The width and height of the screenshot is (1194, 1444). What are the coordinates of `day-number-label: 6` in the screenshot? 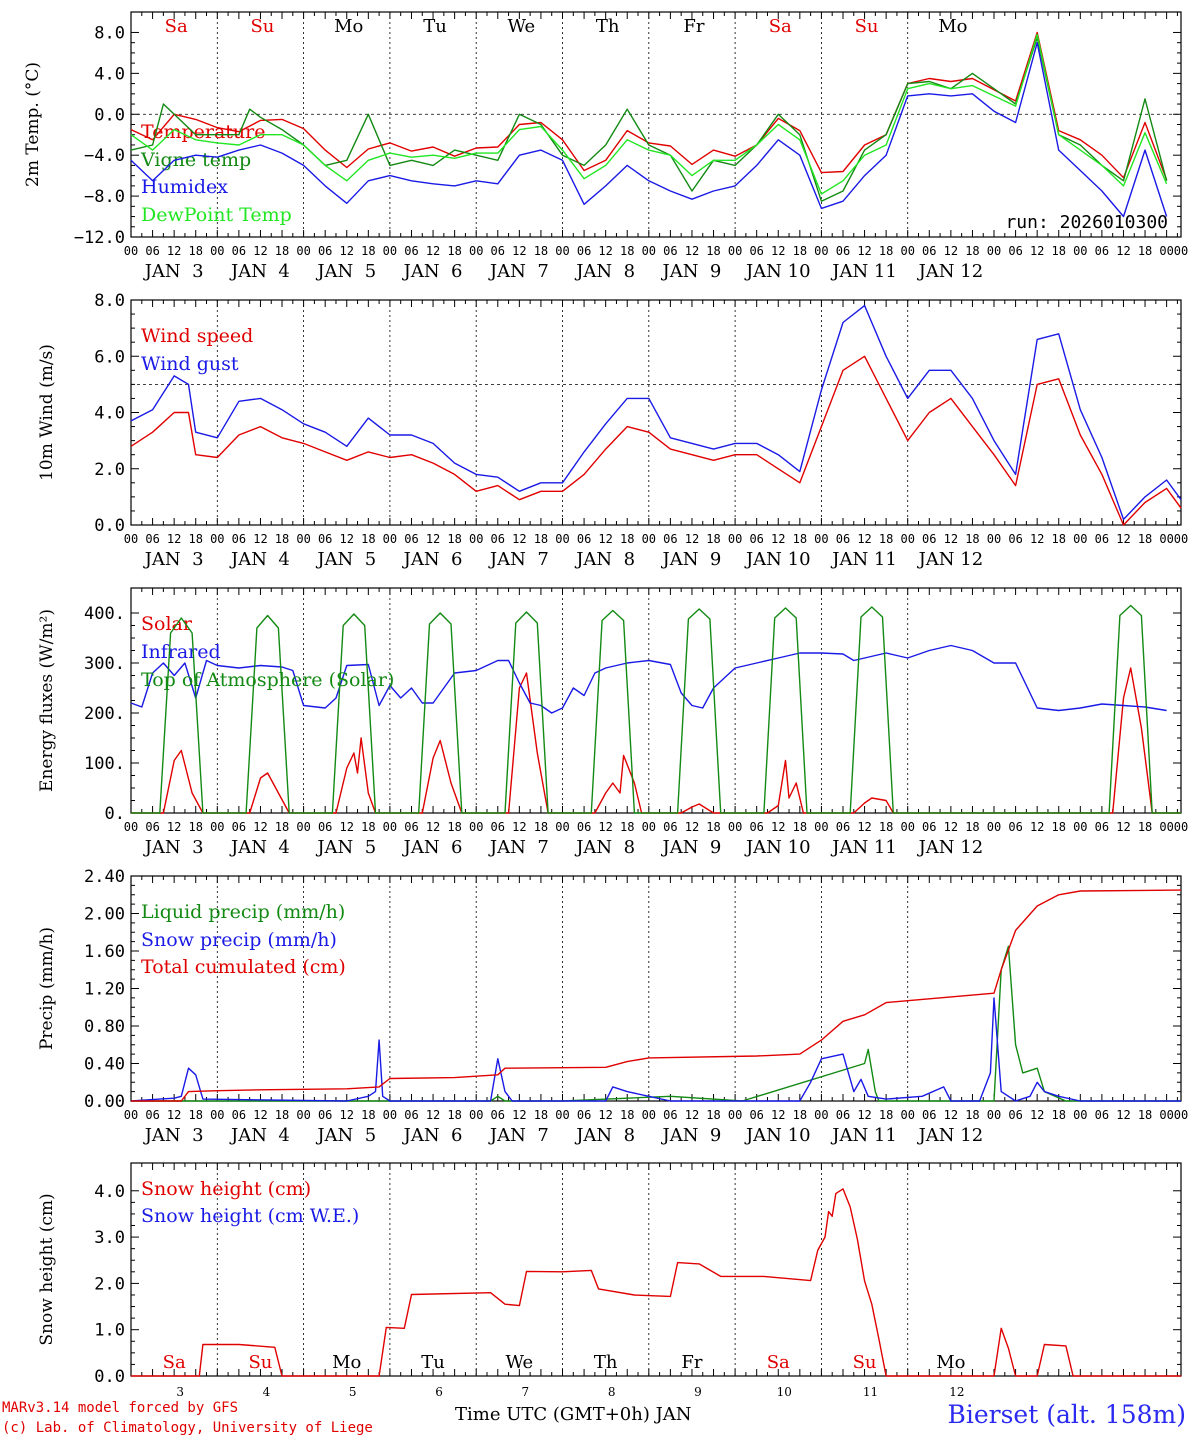 It's located at (439, 1392).